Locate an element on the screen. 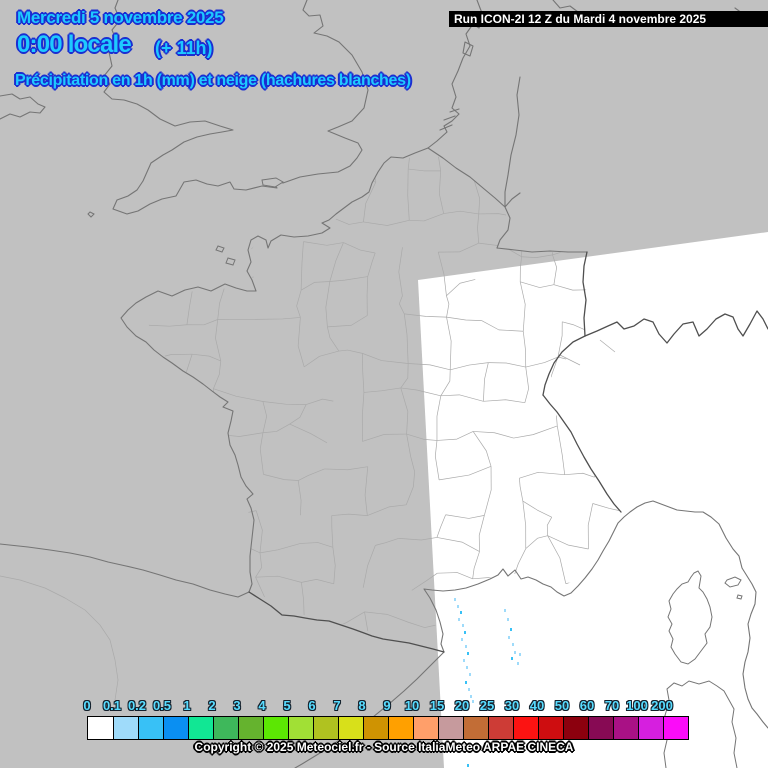 The height and width of the screenshot is (768, 768). coastline-ireland is located at coordinates (23, 106).